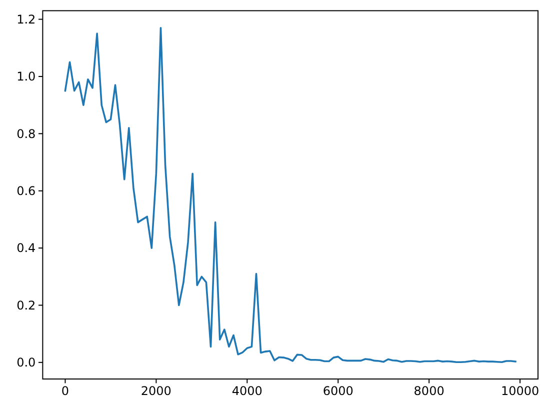 The width and height of the screenshot is (551, 413). What do you see at coordinates (26, 133) in the screenshot?
I see `y-tick-label: 0.8` at bounding box center [26, 133].